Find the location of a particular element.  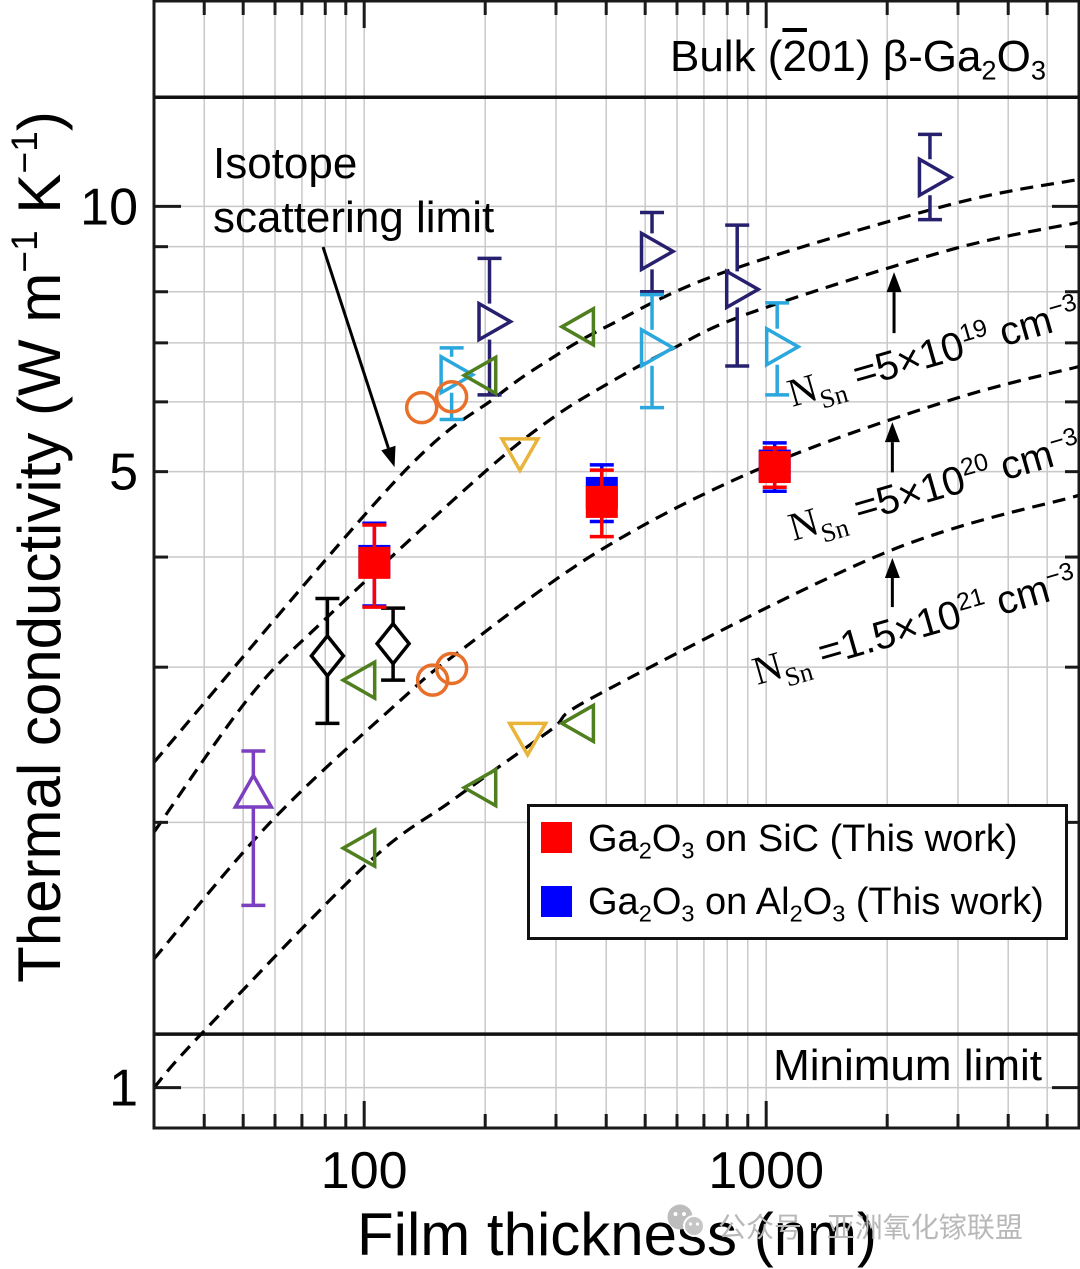

legend-label-al2o3: Ga2O3 on Al2O3 (This work) is located at coordinates (816, 908).